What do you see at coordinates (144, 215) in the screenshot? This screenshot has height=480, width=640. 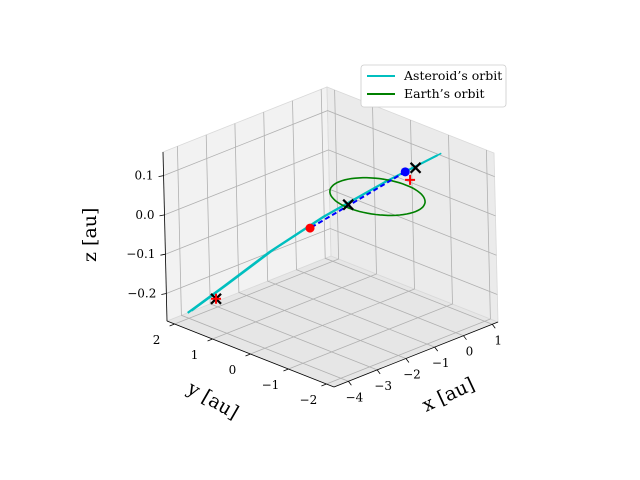 I see `z-tick-label: 0.0` at bounding box center [144, 215].